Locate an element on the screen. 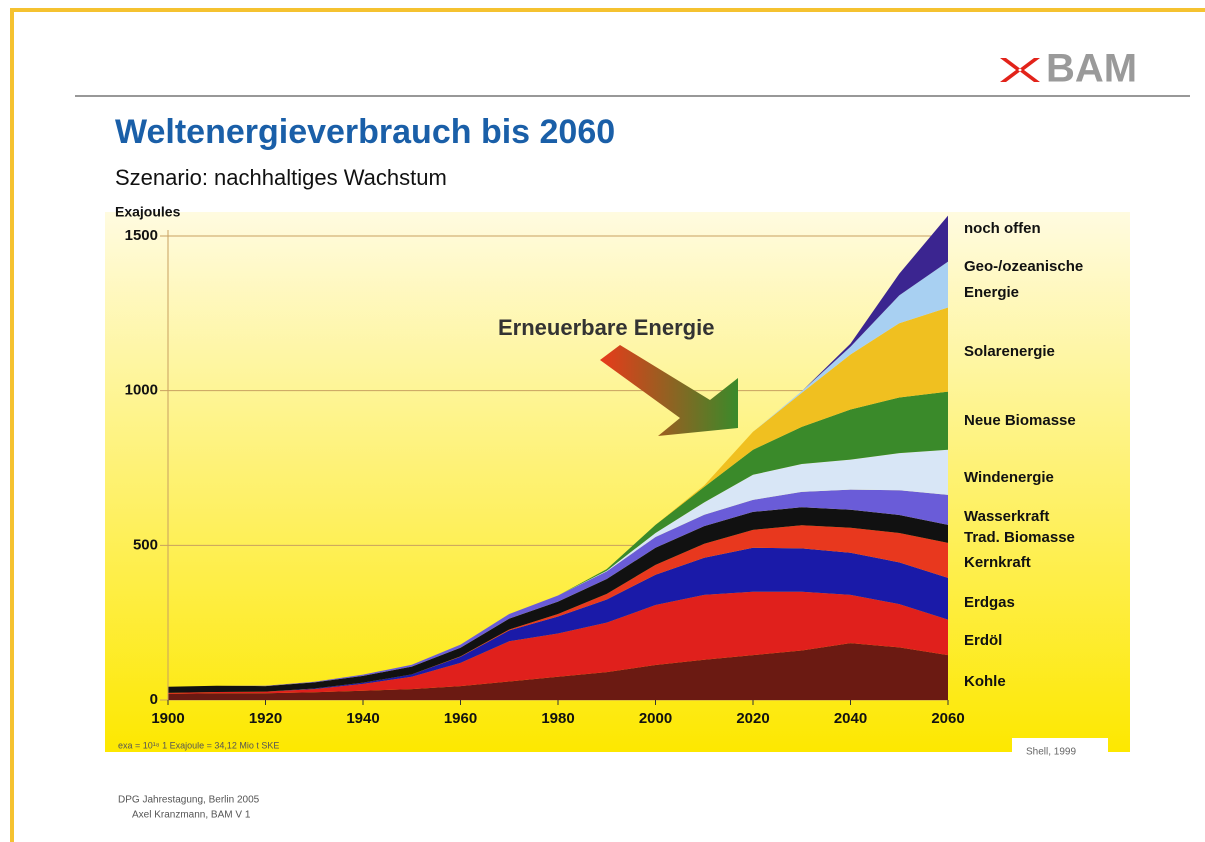 The image size is (1205, 842). arrow is located at coordinates (669, 390).